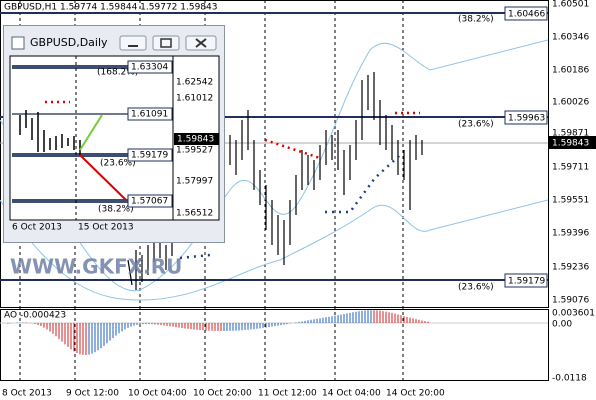 This screenshot has height=400, width=596. I want to click on time-tick: 6 Oct 2013, so click(37, 228).